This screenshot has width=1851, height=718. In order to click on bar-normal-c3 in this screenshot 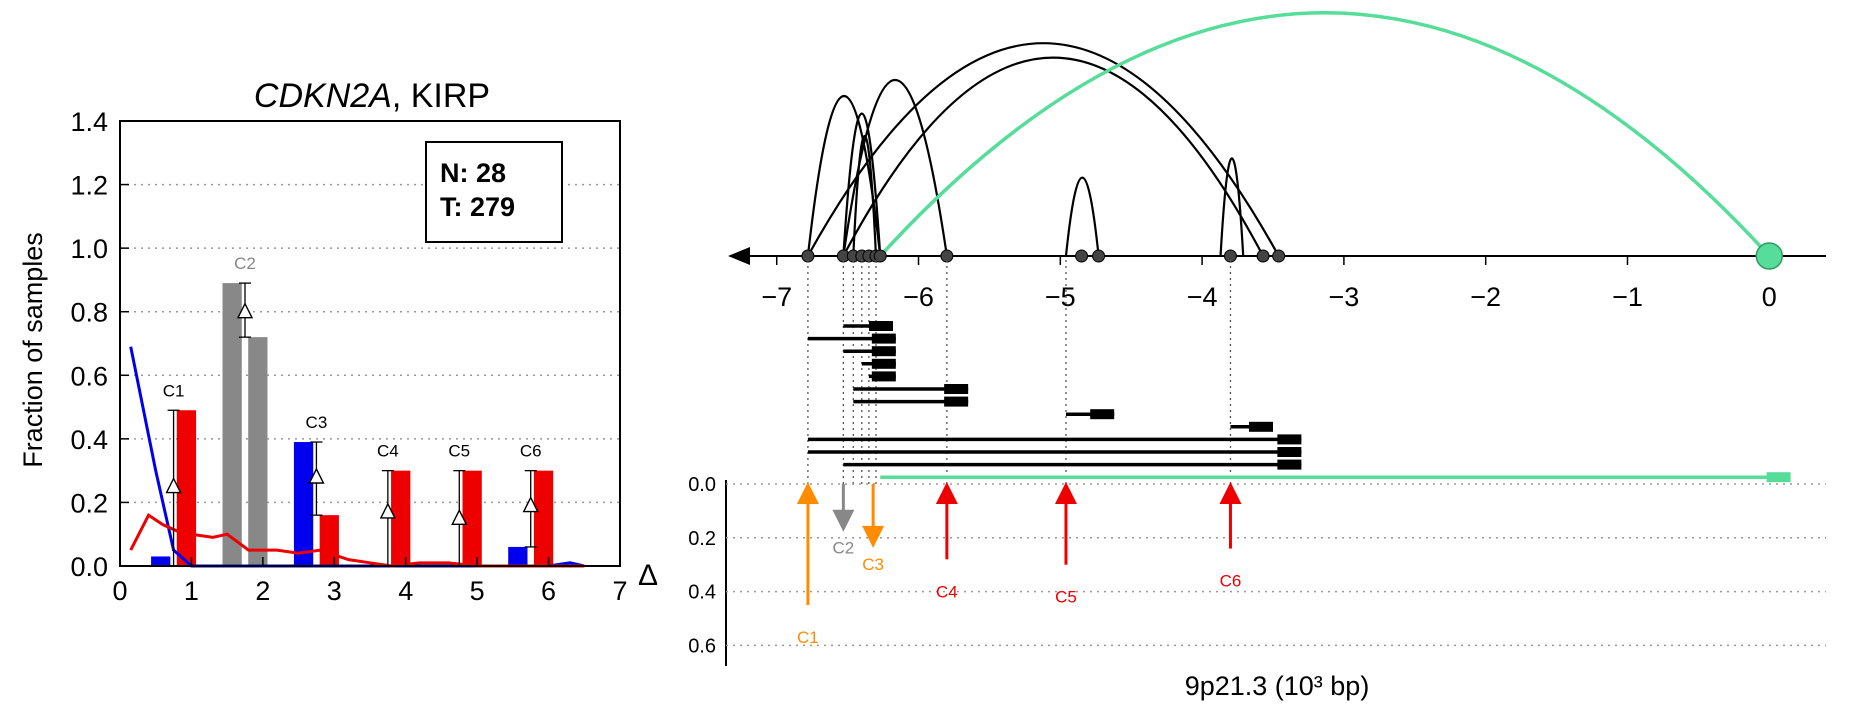, I will do `click(303, 504)`.